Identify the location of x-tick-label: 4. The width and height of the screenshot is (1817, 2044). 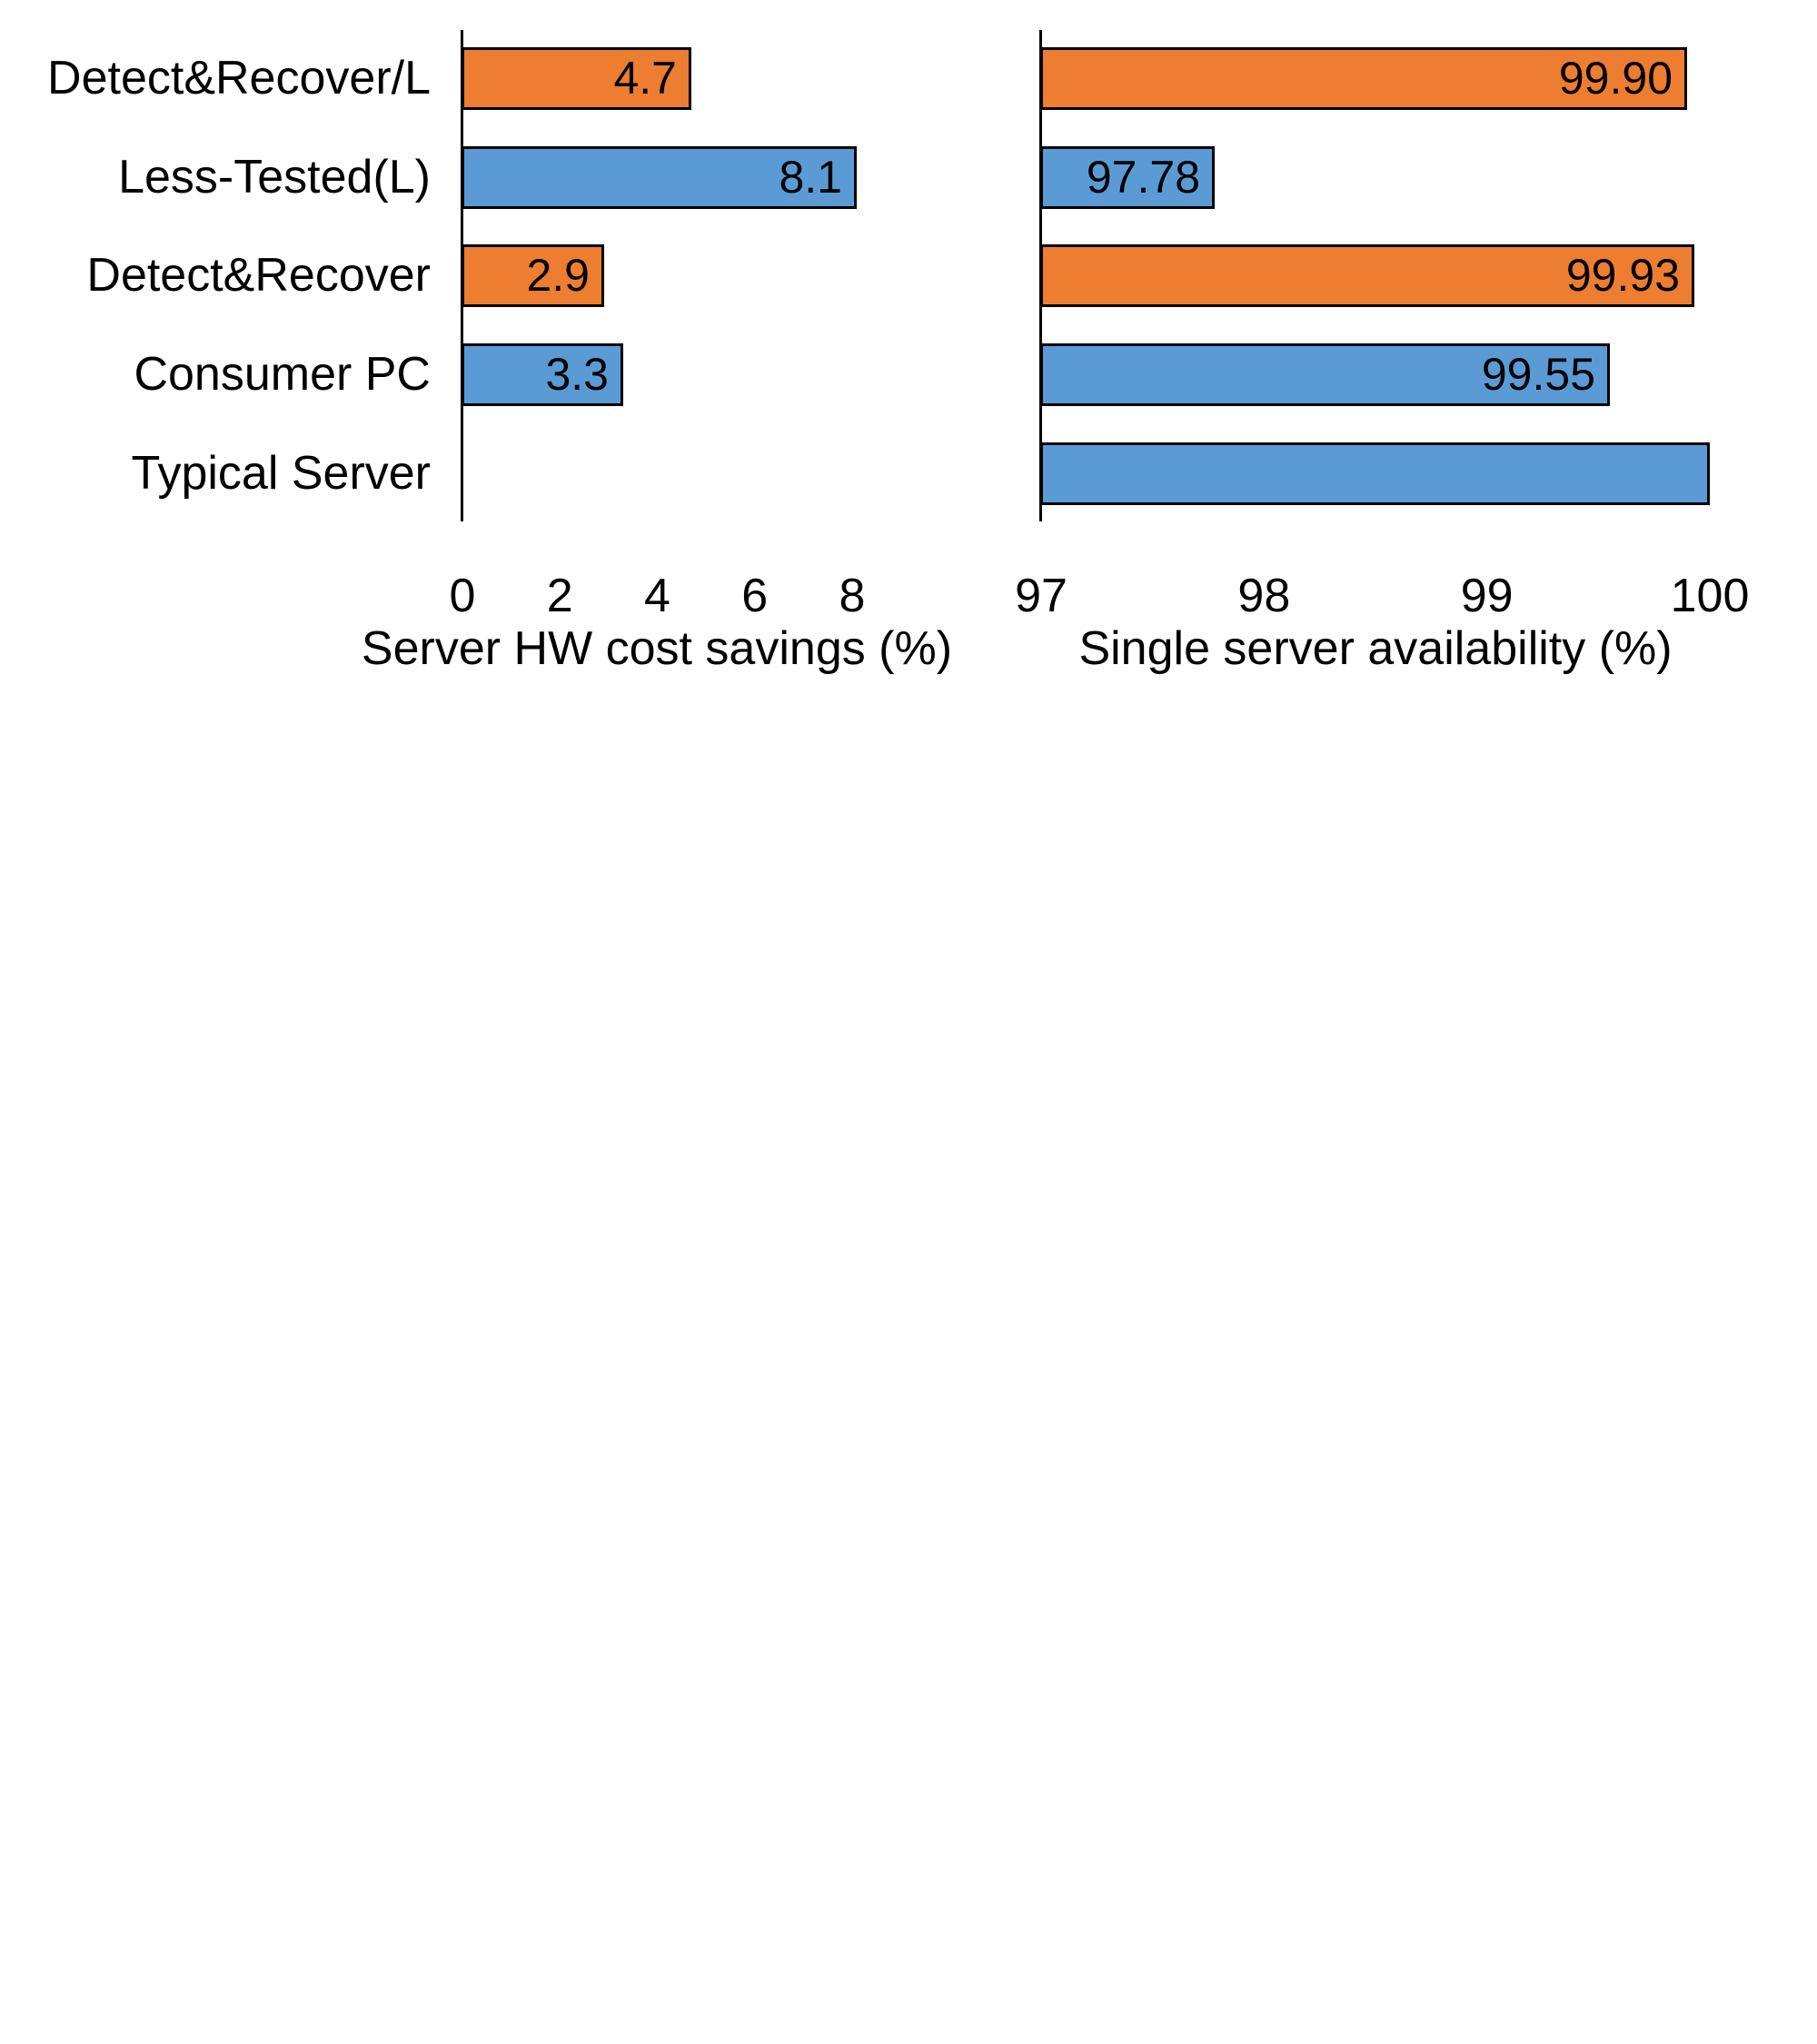
(657, 596).